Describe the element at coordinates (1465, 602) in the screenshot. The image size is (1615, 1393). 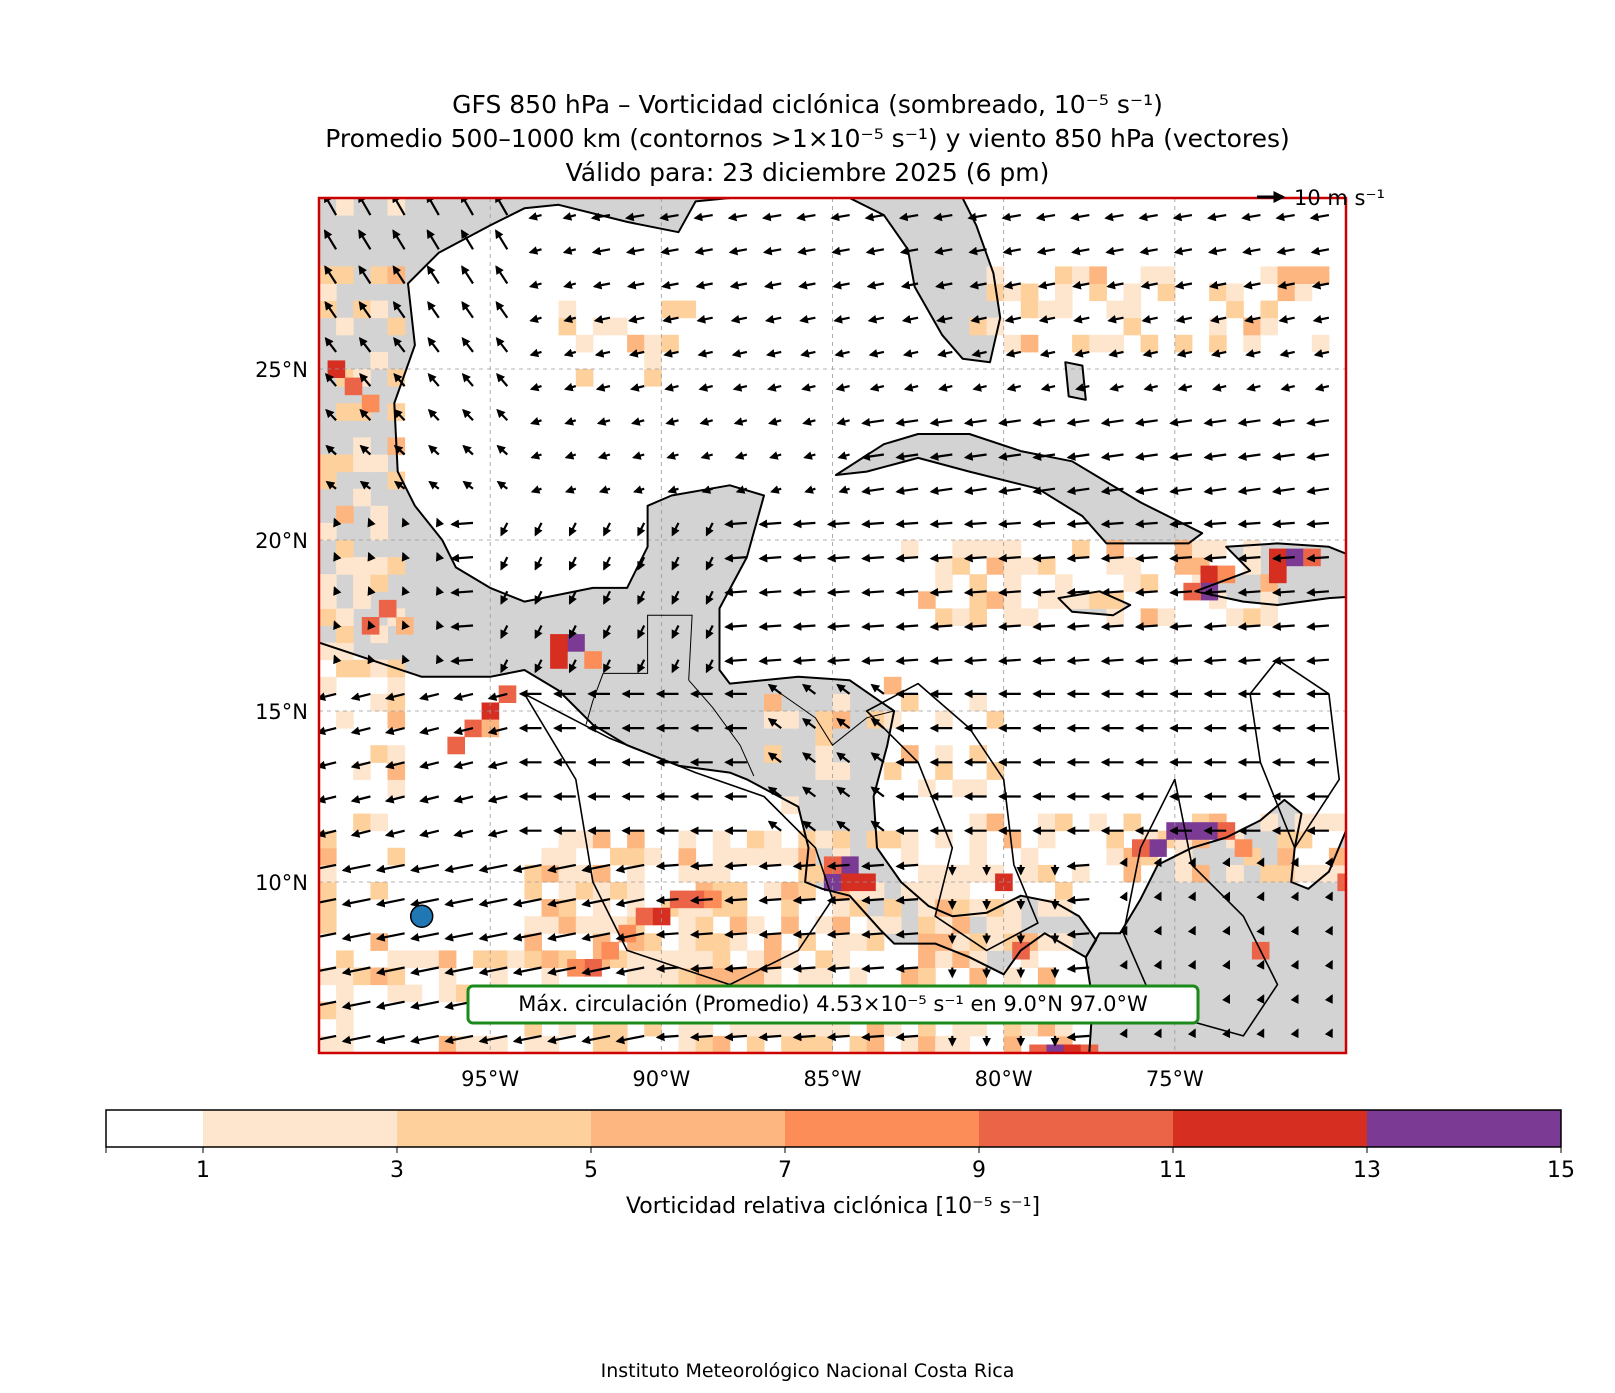
I see `puerto-rico-land` at that location.